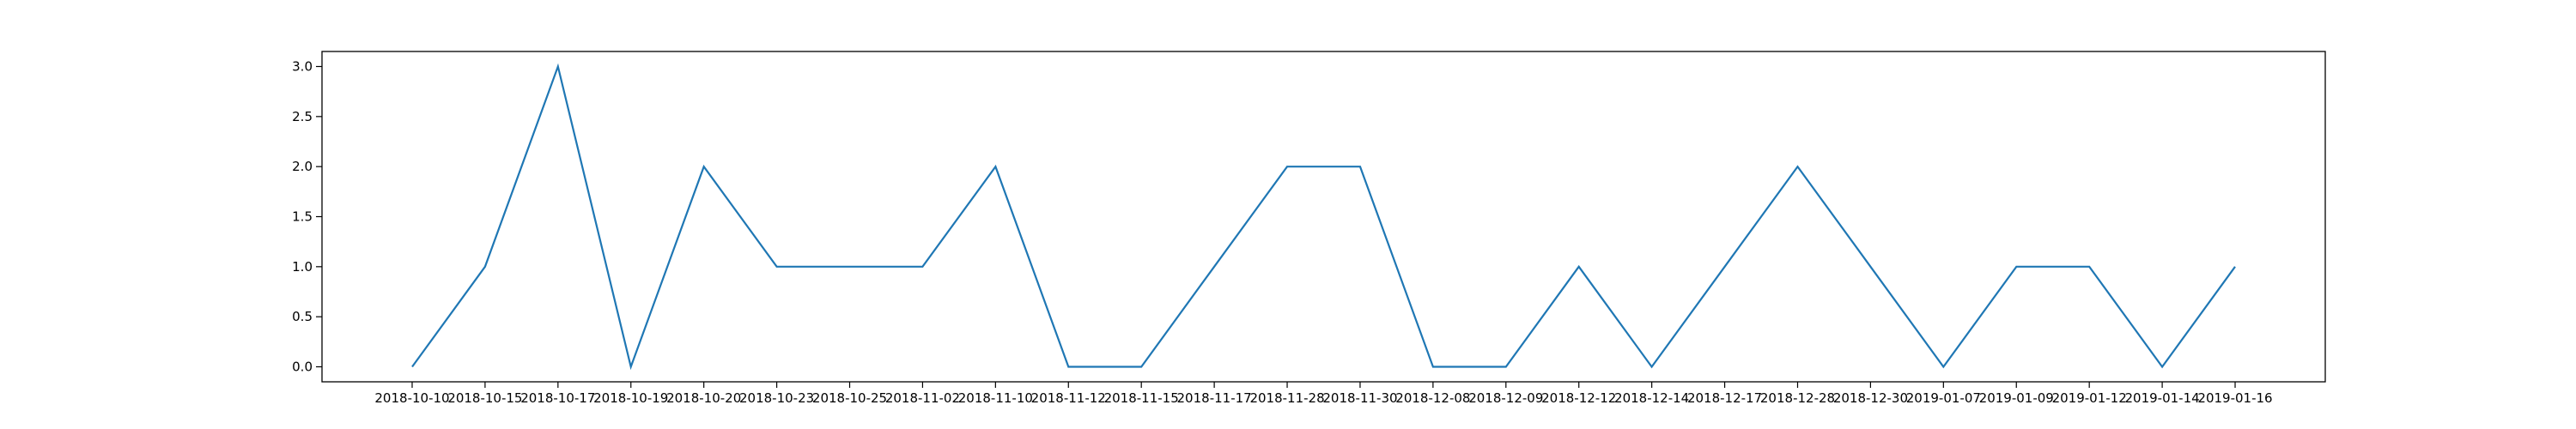 This screenshot has width=2576, height=429. Describe the element at coordinates (2234, 398) in the screenshot. I see `x-tick-label: 2019-01-16` at that location.